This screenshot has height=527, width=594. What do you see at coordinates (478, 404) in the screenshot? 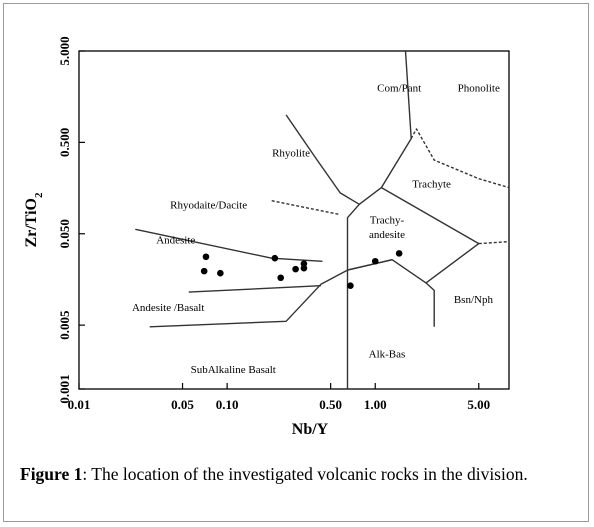
I see `x-tick-label: 5.00` at bounding box center [478, 404].